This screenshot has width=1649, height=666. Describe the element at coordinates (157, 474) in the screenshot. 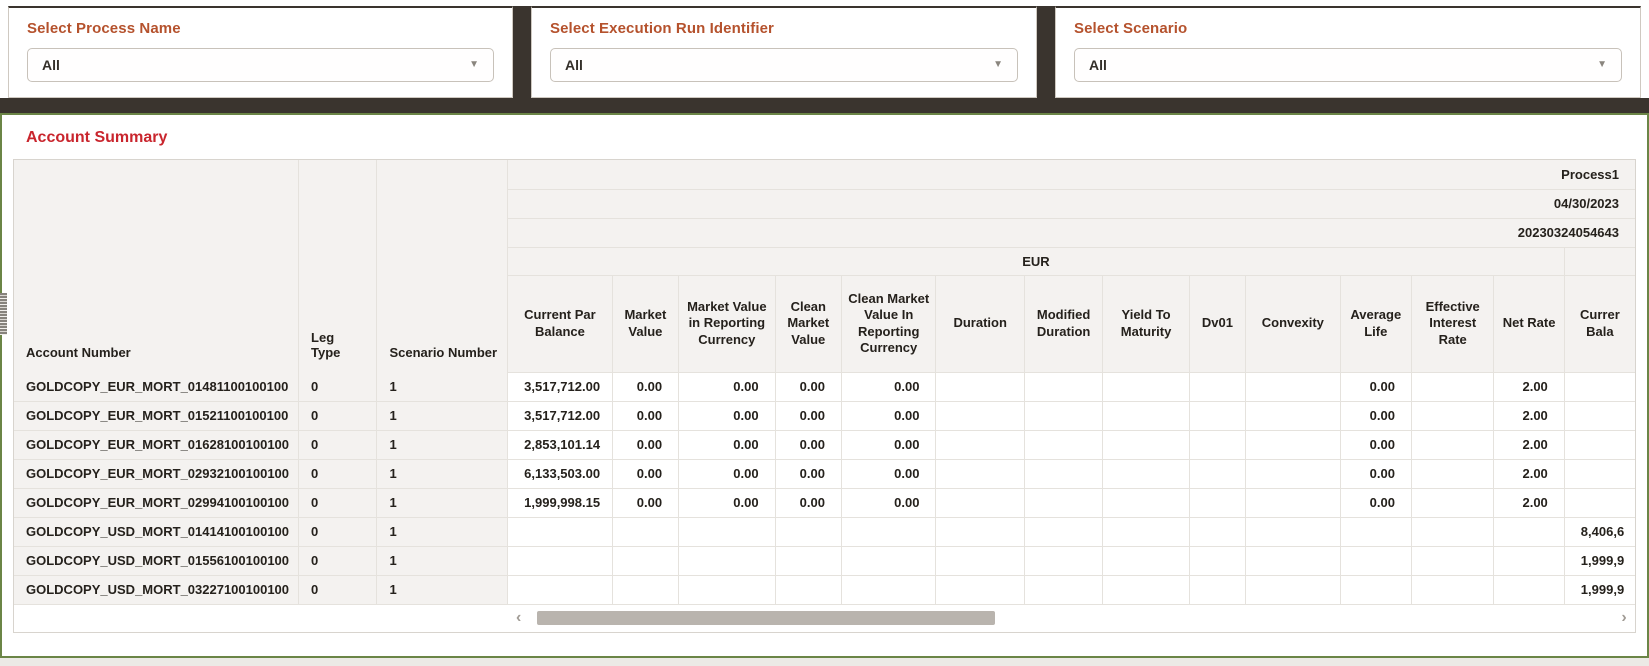

I see `account-number-cell: GOLDCOPY_EUR_MORT_02932100100100` at that location.